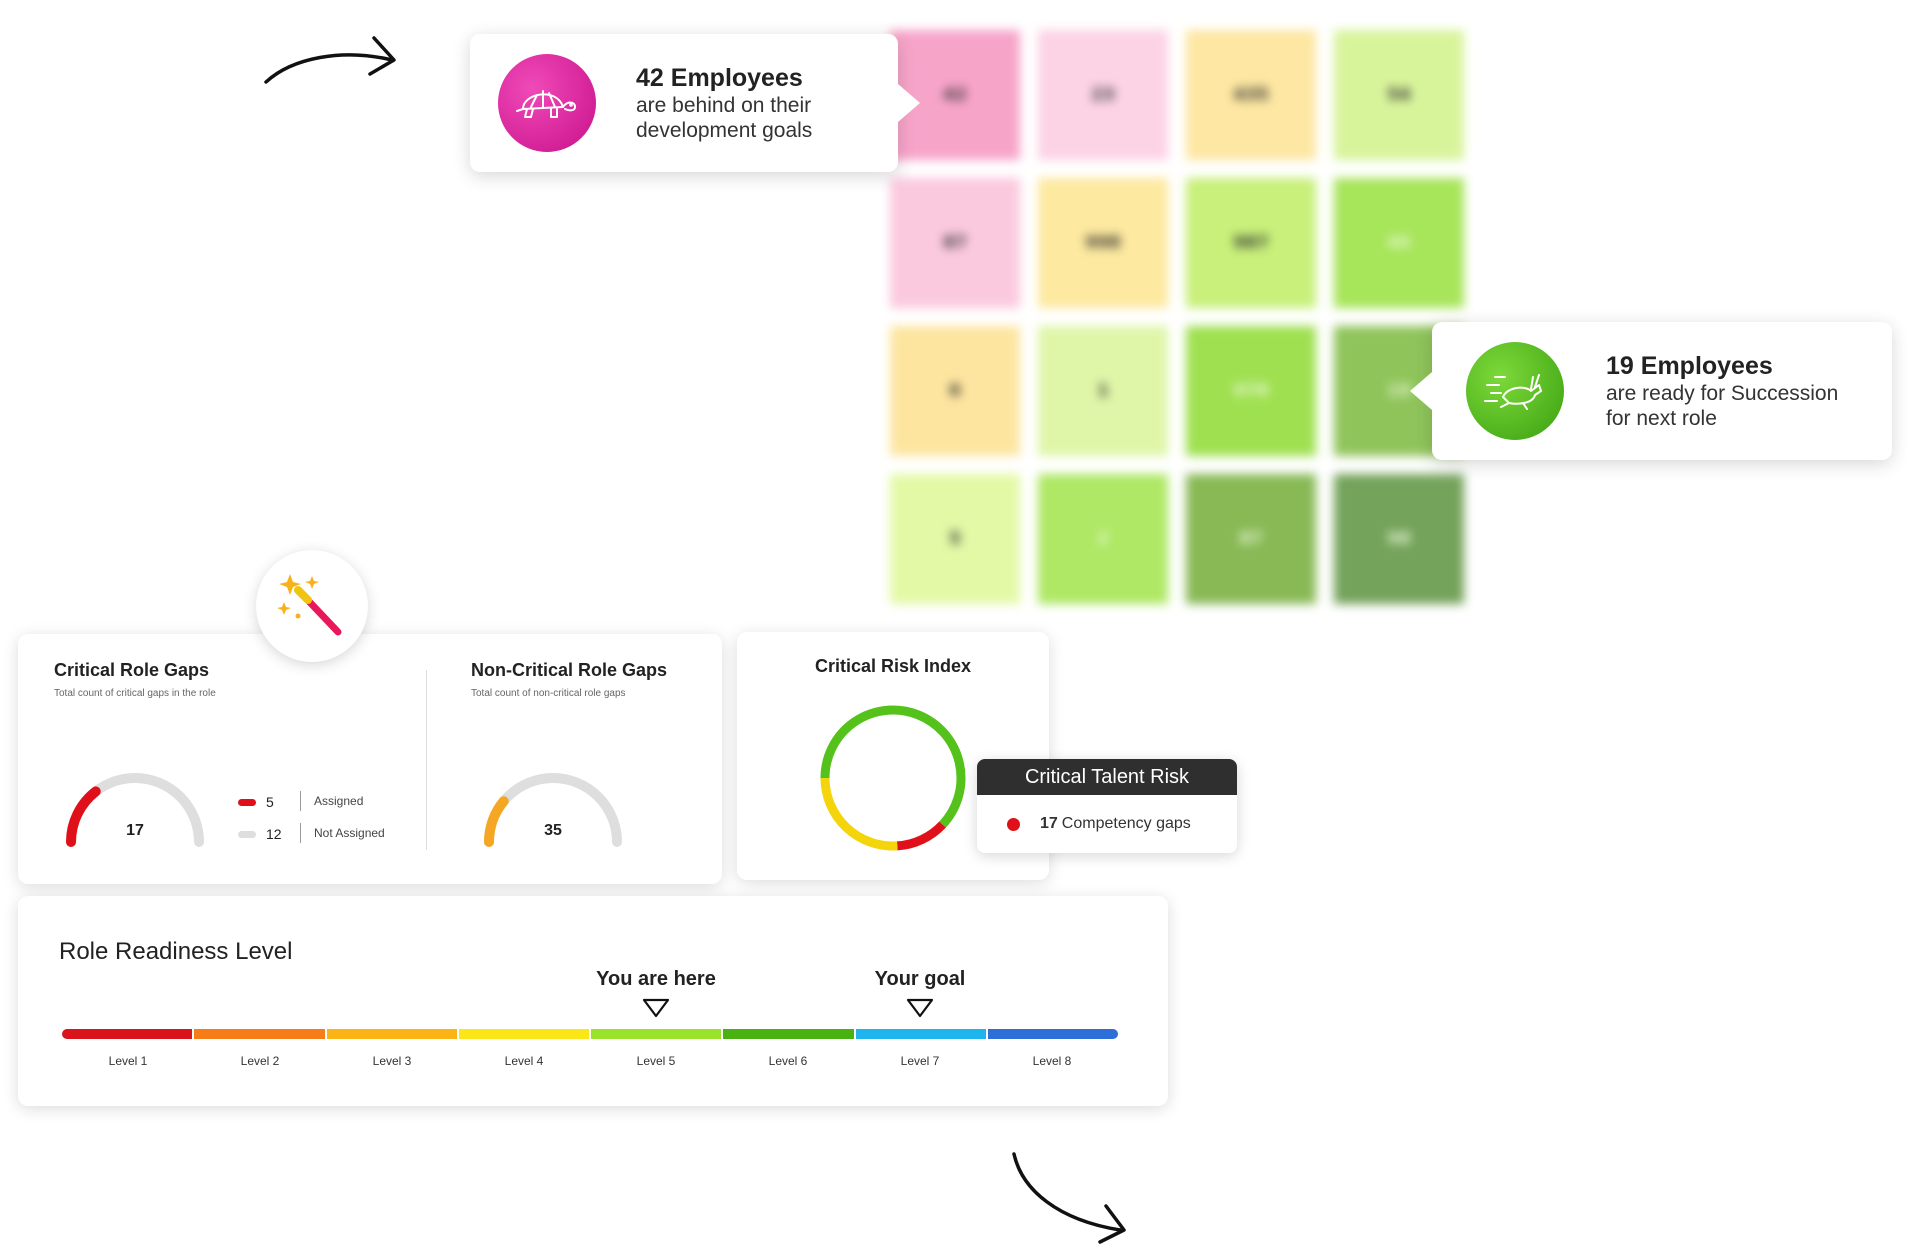 The width and height of the screenshot is (1907, 1248). What do you see at coordinates (392, 1061) in the screenshot?
I see `level-label: Level 3` at bounding box center [392, 1061].